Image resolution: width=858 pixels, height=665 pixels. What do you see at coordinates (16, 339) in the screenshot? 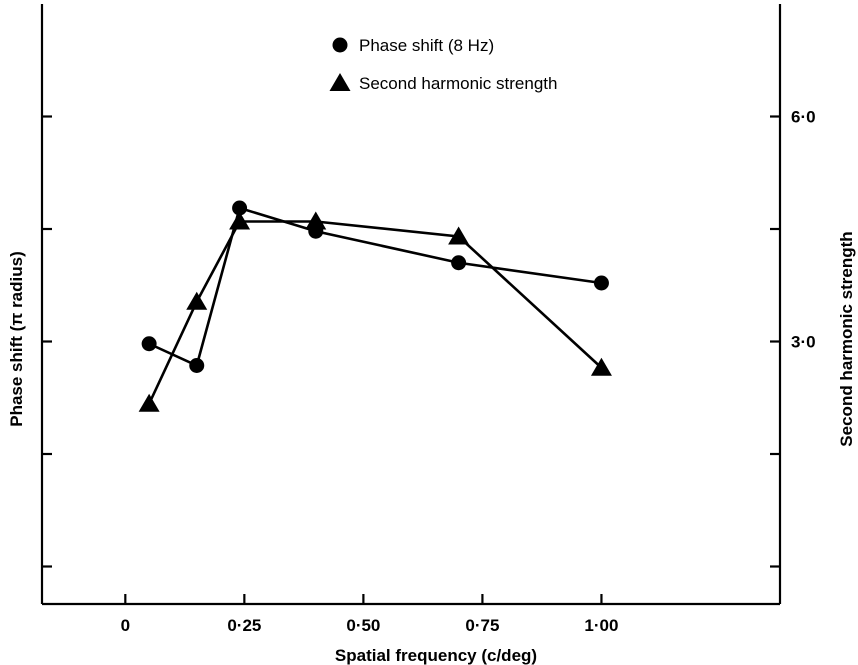
I see `y-axis-left-title: Phase shift (π radius)` at bounding box center [16, 339].